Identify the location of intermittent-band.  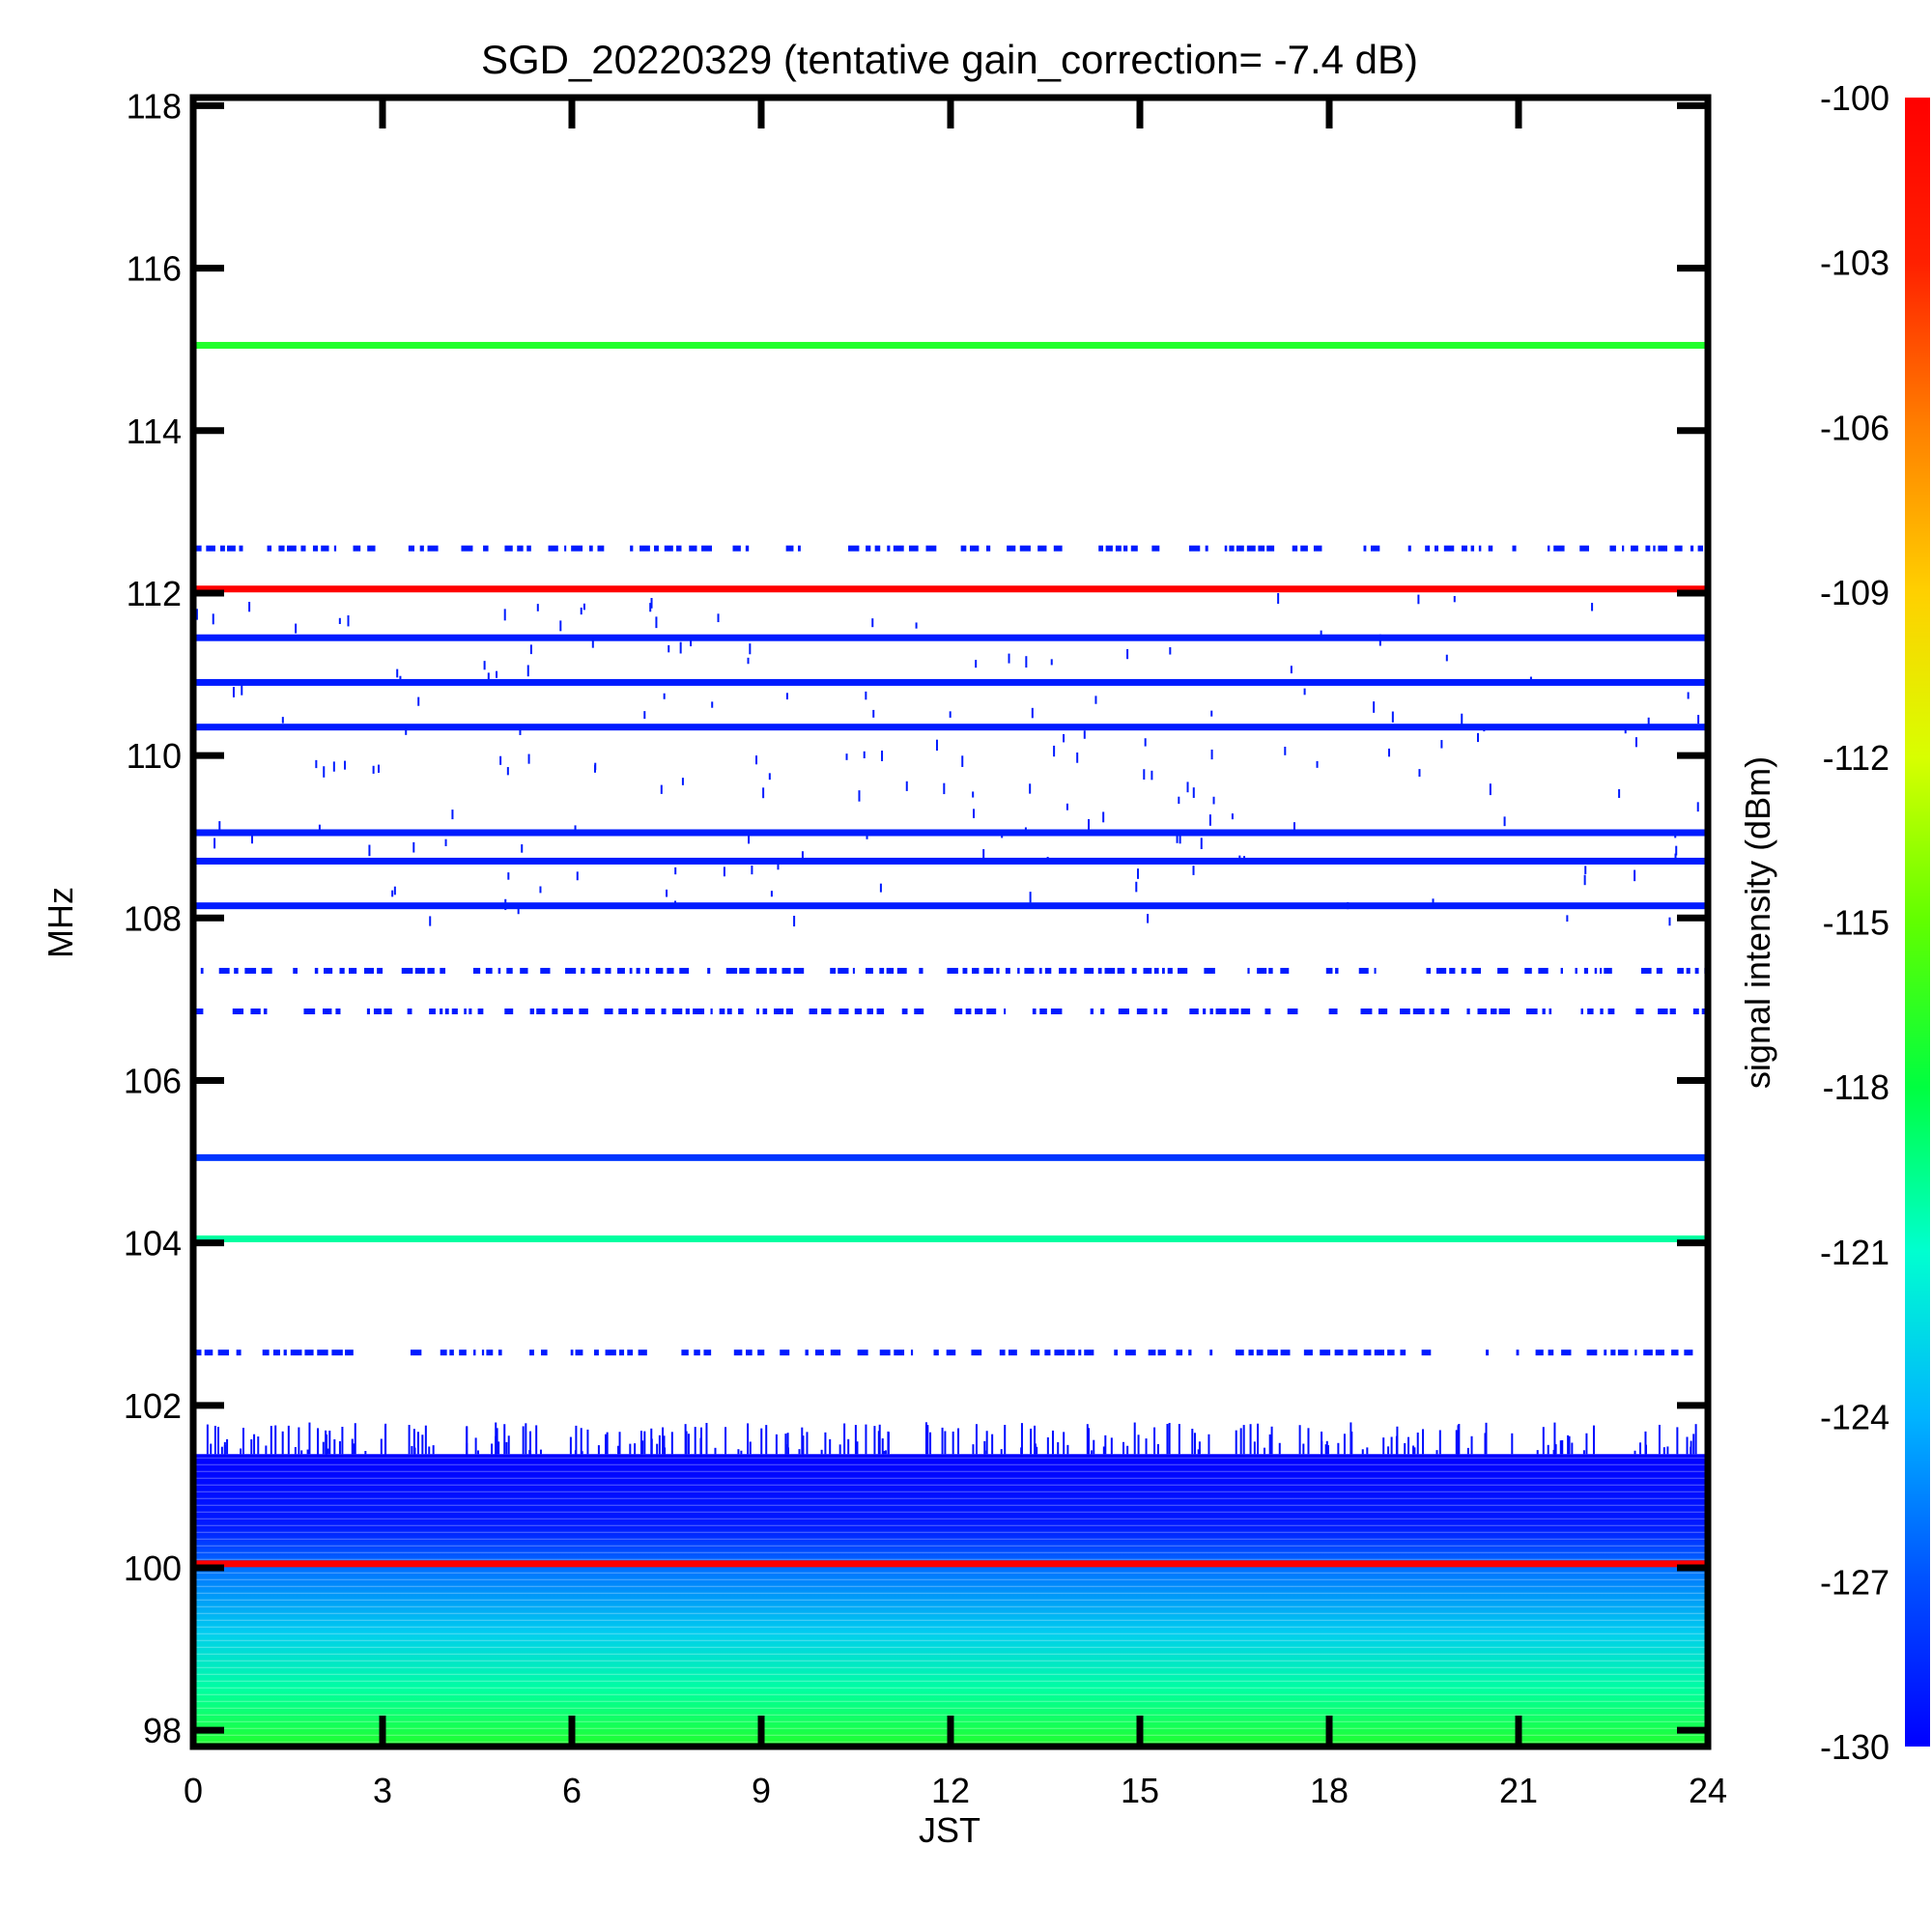
(950, 1011).